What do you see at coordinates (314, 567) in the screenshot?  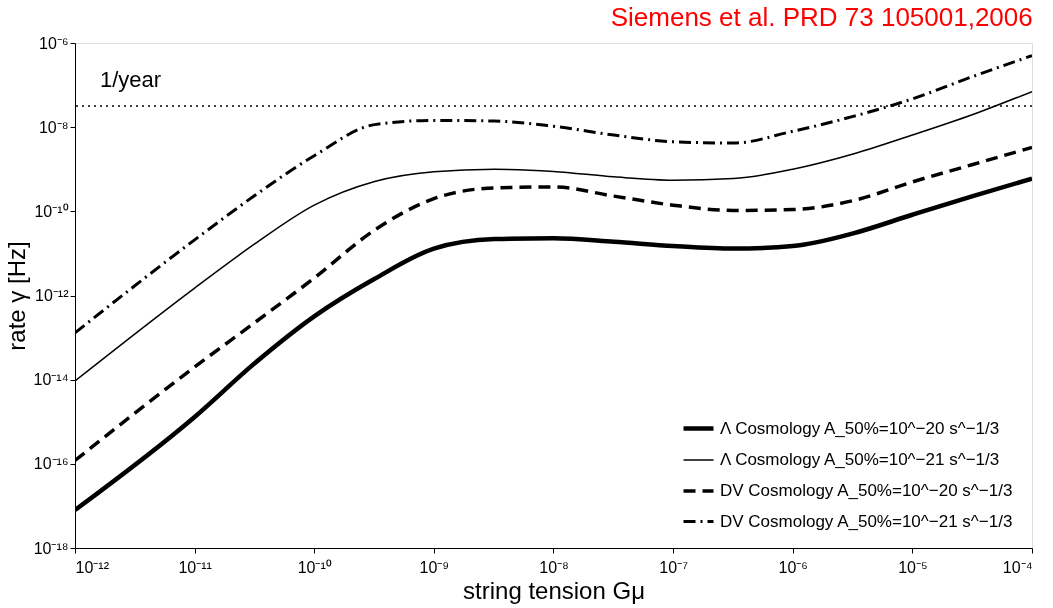 I see `x-tick-label: 10⁻¹⁰` at bounding box center [314, 567].